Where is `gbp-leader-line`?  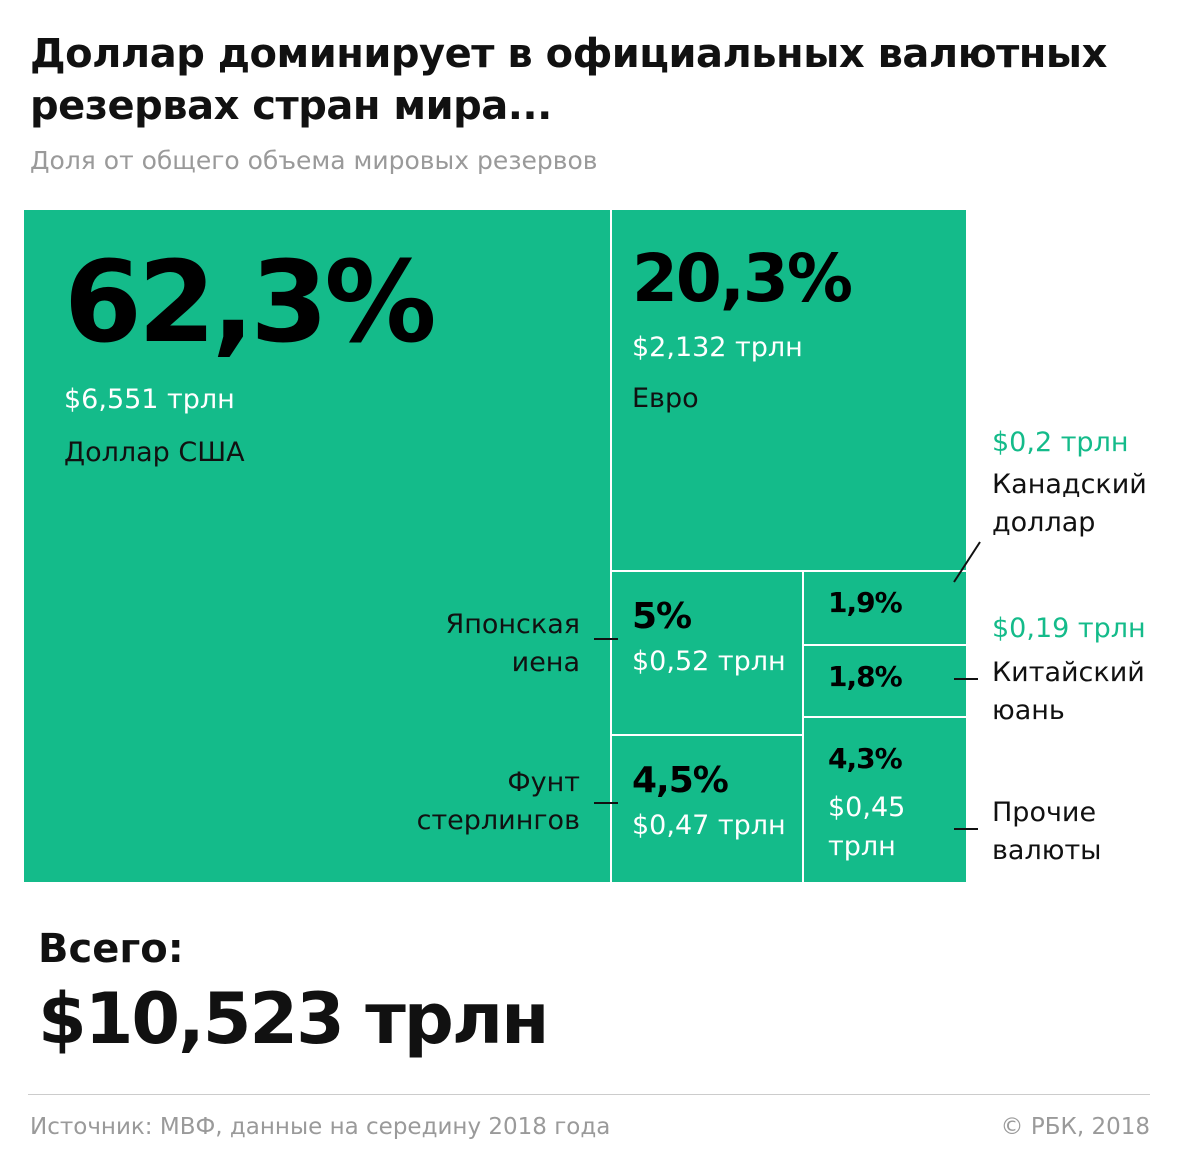
gbp-leader-line is located at coordinates (606, 803).